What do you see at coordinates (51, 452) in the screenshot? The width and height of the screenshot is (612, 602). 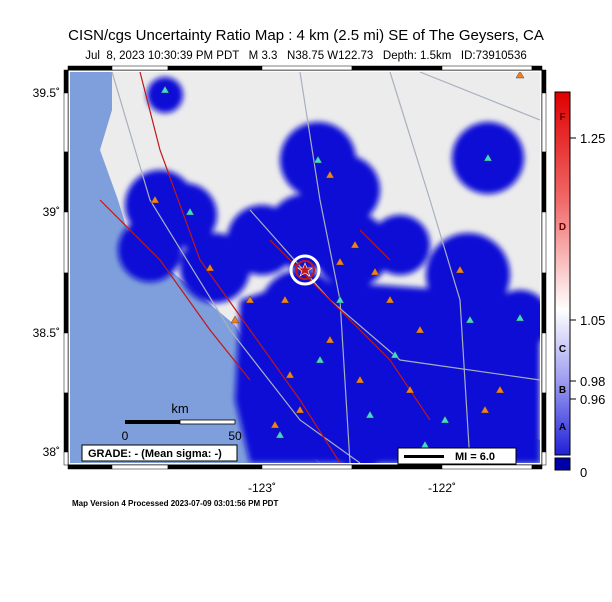 I see `lat-label: 38˚` at bounding box center [51, 452].